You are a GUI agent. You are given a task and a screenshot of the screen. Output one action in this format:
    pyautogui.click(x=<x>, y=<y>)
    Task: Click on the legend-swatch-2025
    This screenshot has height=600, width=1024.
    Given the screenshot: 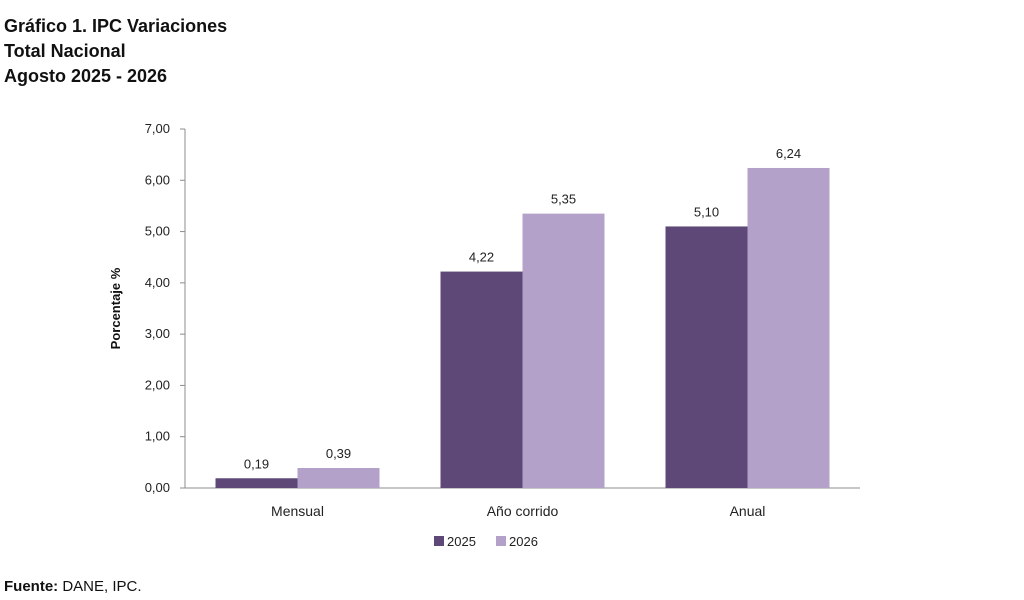 What is the action you would take?
    pyautogui.click(x=439, y=541)
    